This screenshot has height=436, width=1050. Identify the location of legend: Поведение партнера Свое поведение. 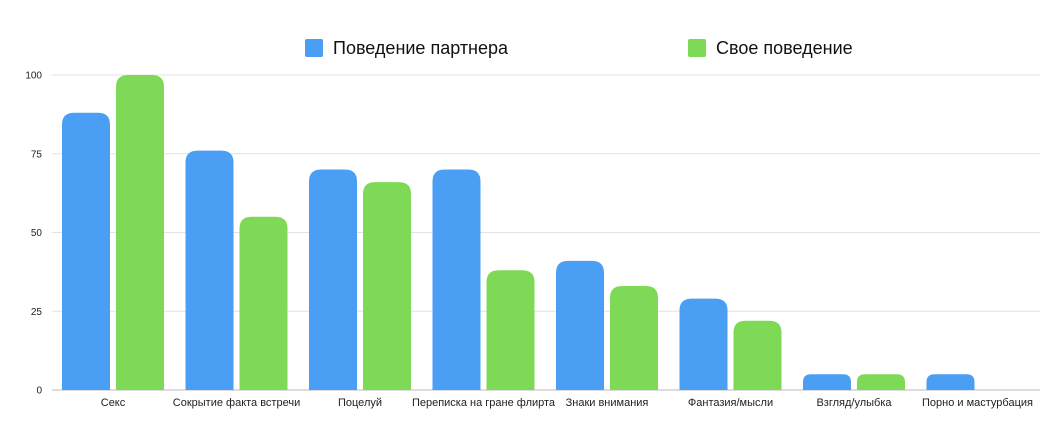
(579, 48).